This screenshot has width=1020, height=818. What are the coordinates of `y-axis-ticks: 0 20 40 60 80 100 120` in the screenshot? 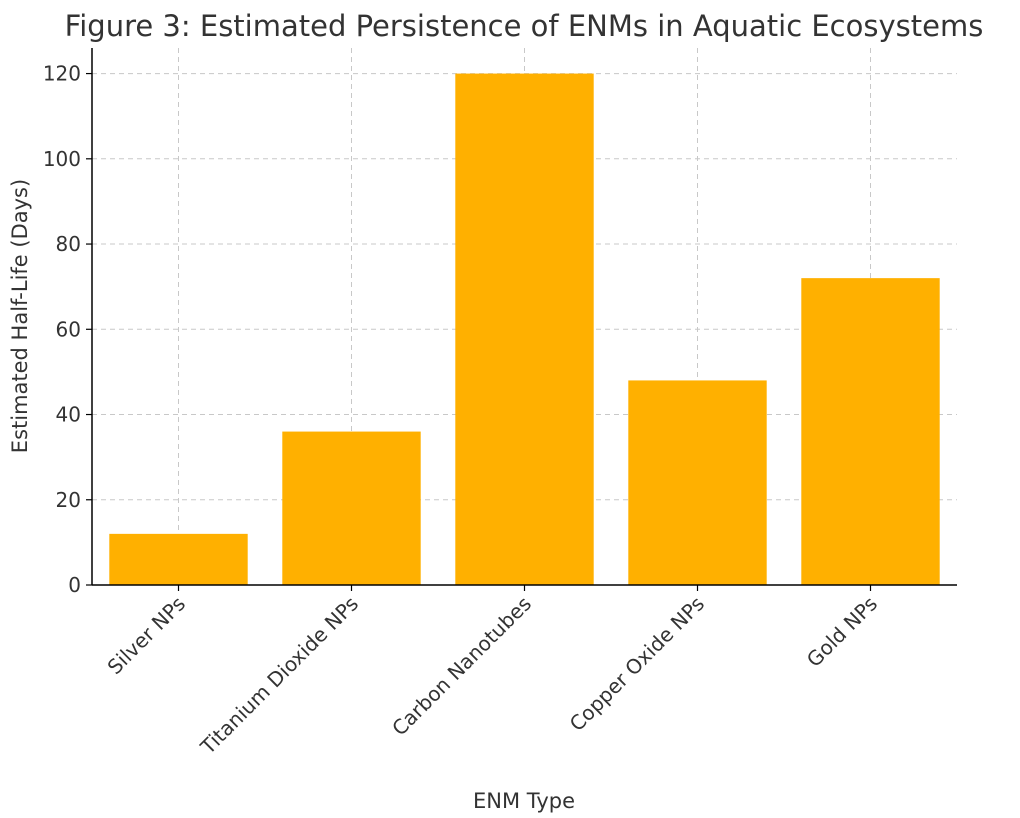 It's located at (67, 329).